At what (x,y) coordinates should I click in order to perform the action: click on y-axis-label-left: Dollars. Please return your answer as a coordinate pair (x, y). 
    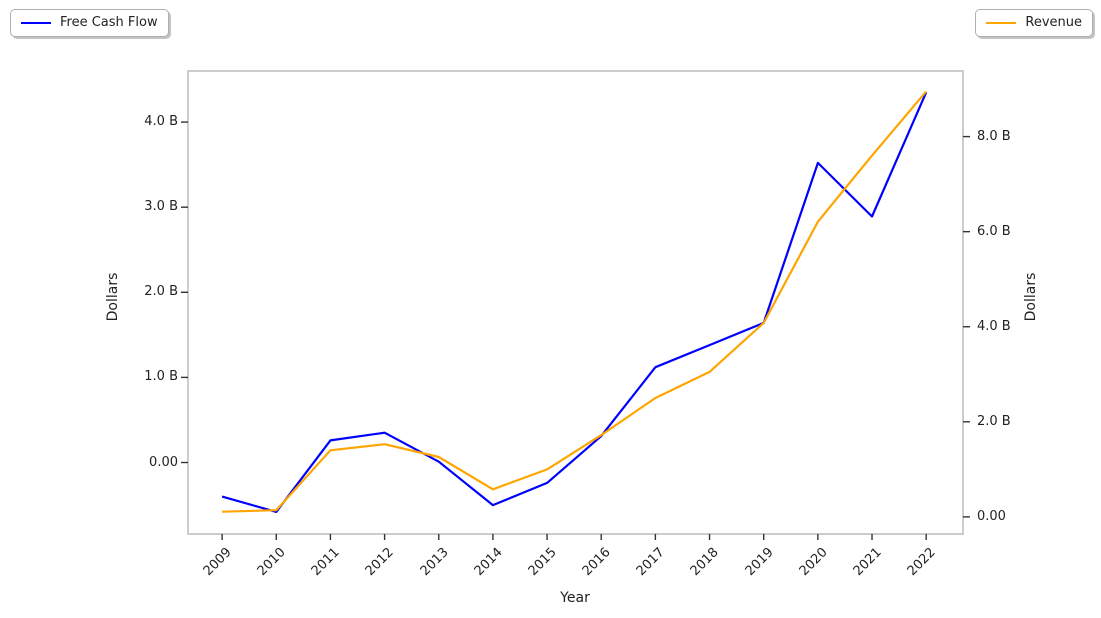
    Looking at the image, I should click on (113, 297).